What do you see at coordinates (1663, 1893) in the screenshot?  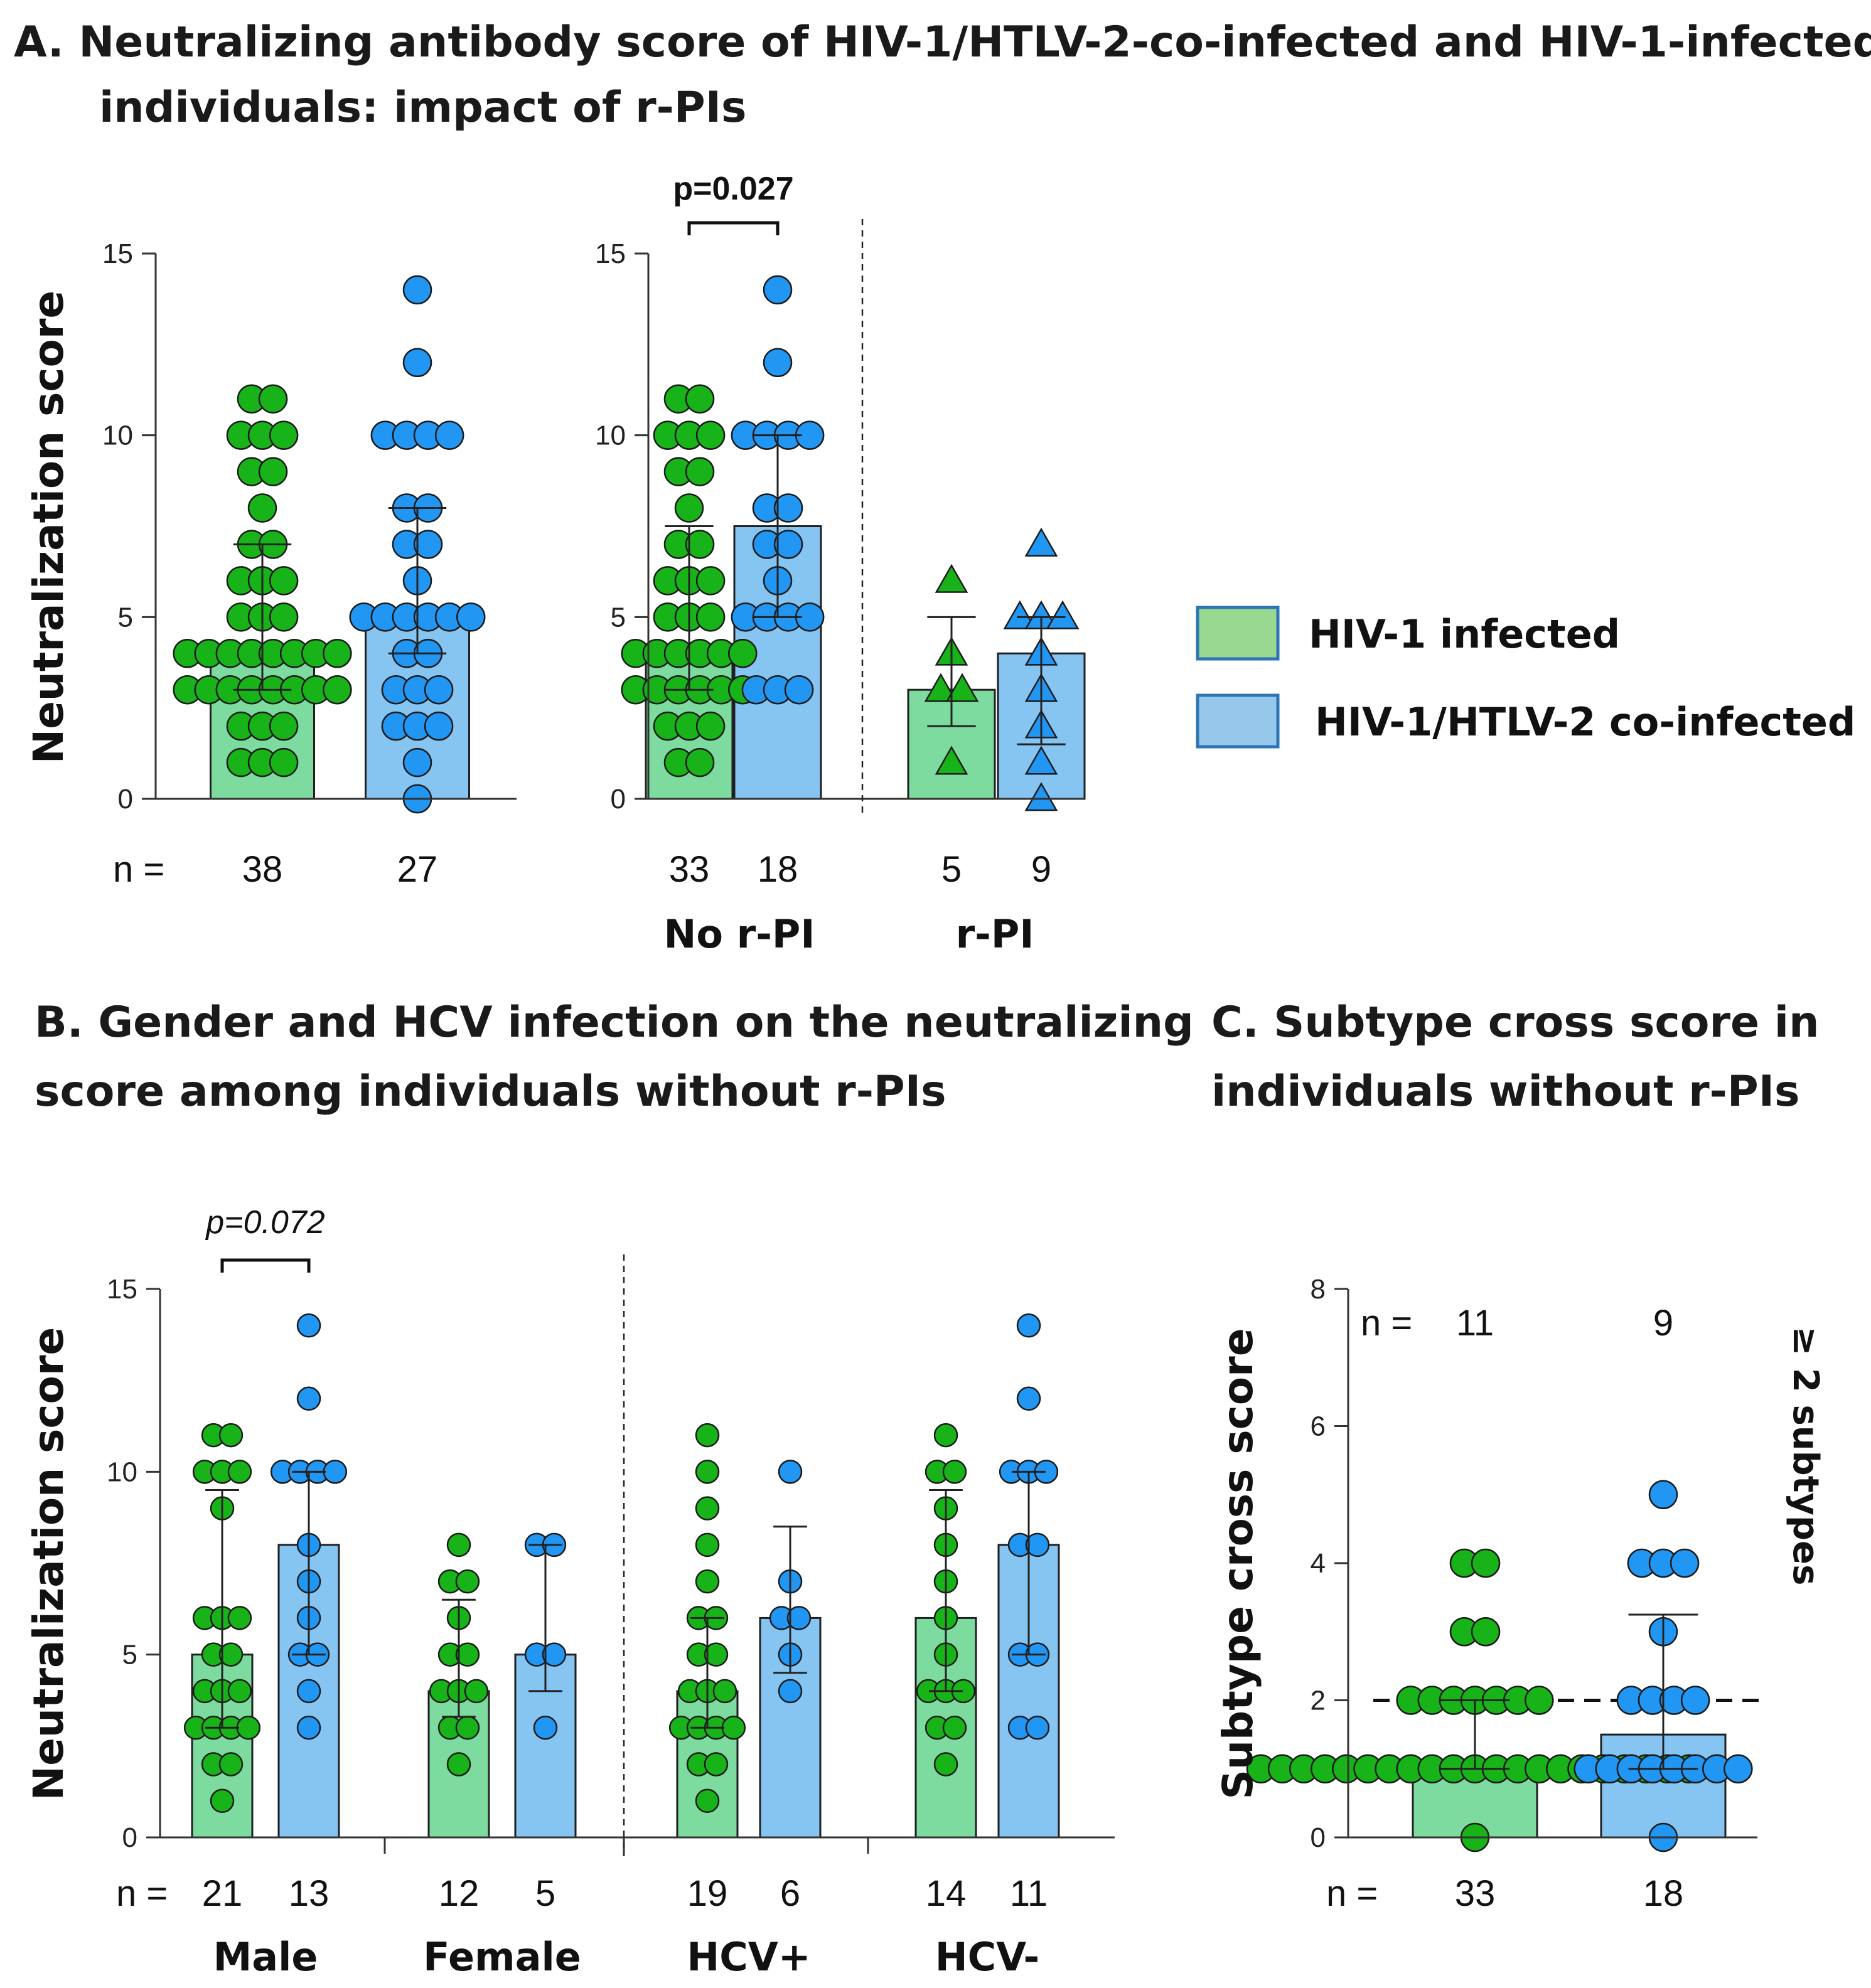 I see `n-count: 18` at bounding box center [1663, 1893].